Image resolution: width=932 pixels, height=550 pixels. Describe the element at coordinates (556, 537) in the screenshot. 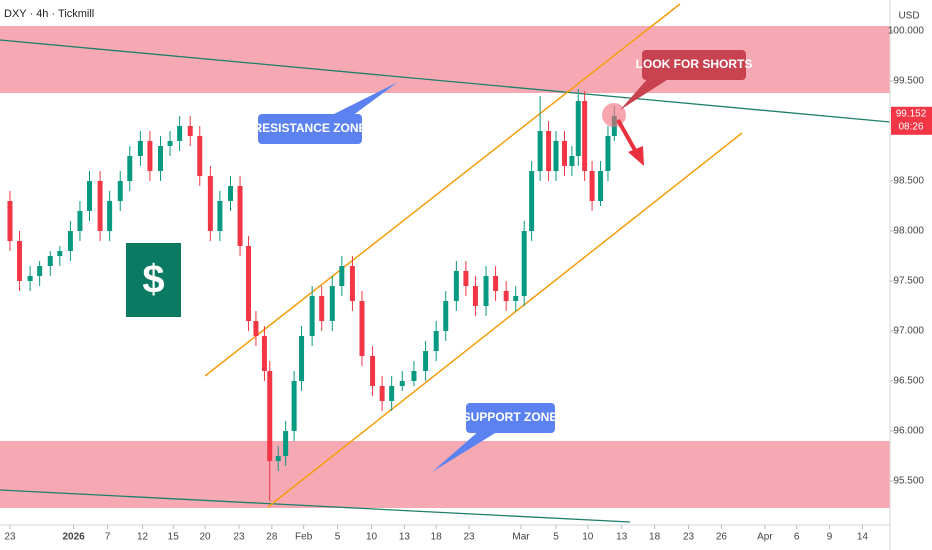

I see `x-tick-label: 5` at that location.